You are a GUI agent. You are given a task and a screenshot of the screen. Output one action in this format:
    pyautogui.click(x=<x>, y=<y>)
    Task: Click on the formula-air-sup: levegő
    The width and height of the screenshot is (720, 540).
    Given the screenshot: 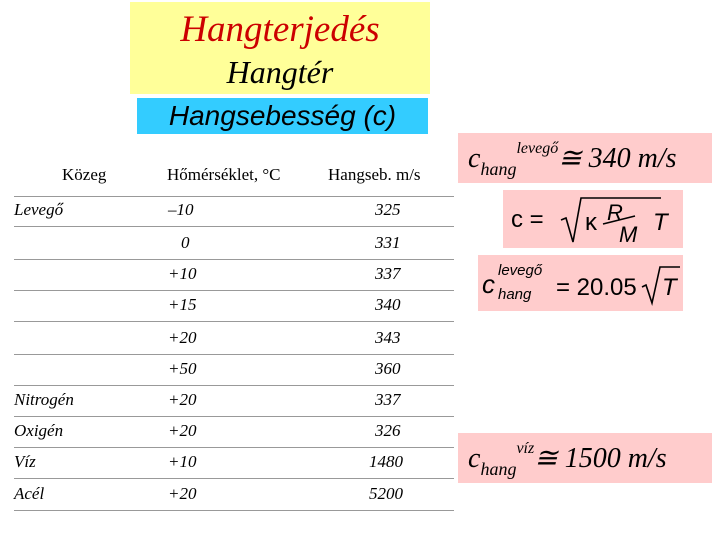 What is the action you would take?
    pyautogui.click(x=520, y=270)
    